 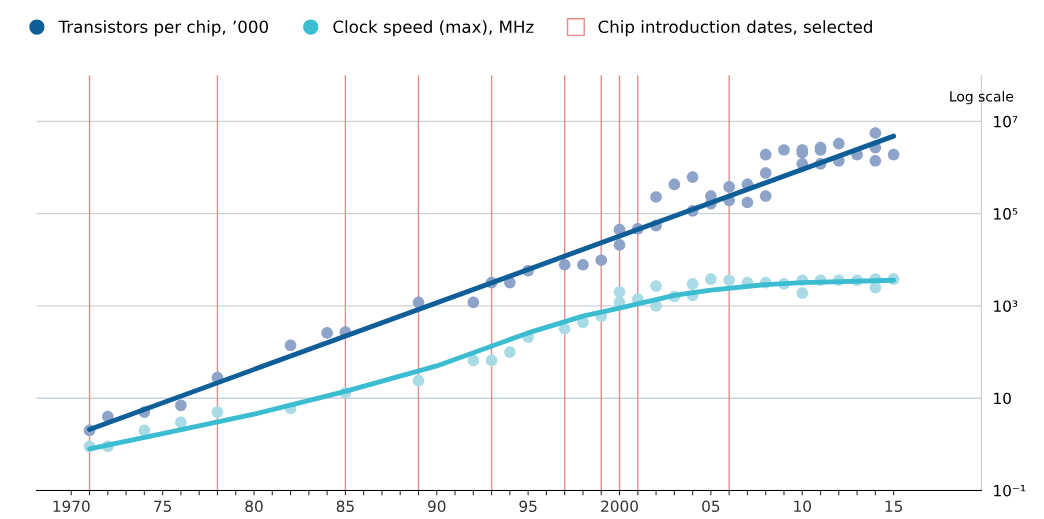 I want to click on x-tick-label: 05, so click(x=711, y=506).